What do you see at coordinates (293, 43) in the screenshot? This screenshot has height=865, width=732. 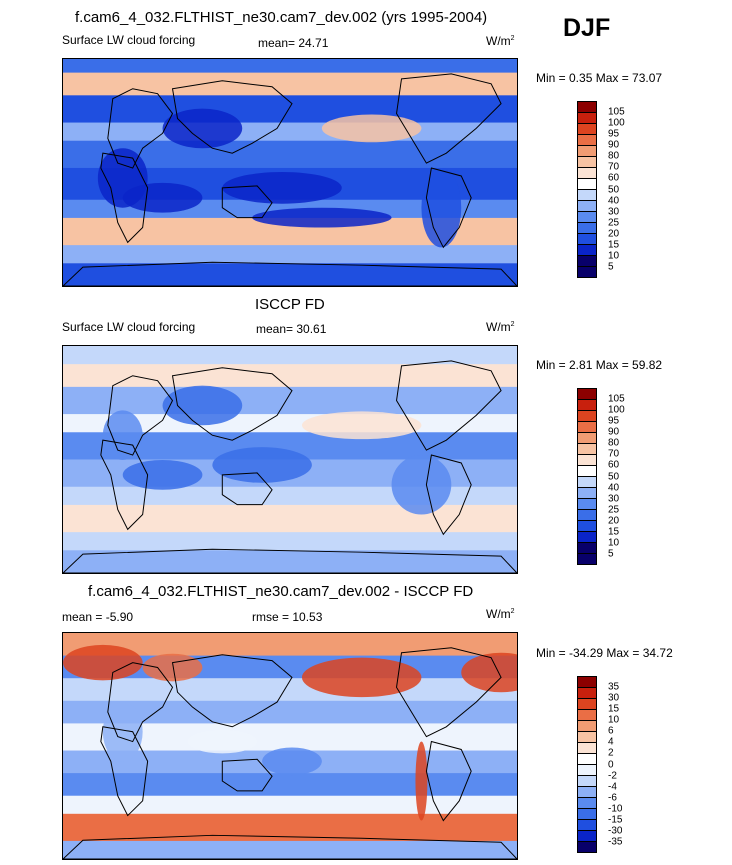 I see `panel-1-mean-label: mean= 24.71` at bounding box center [293, 43].